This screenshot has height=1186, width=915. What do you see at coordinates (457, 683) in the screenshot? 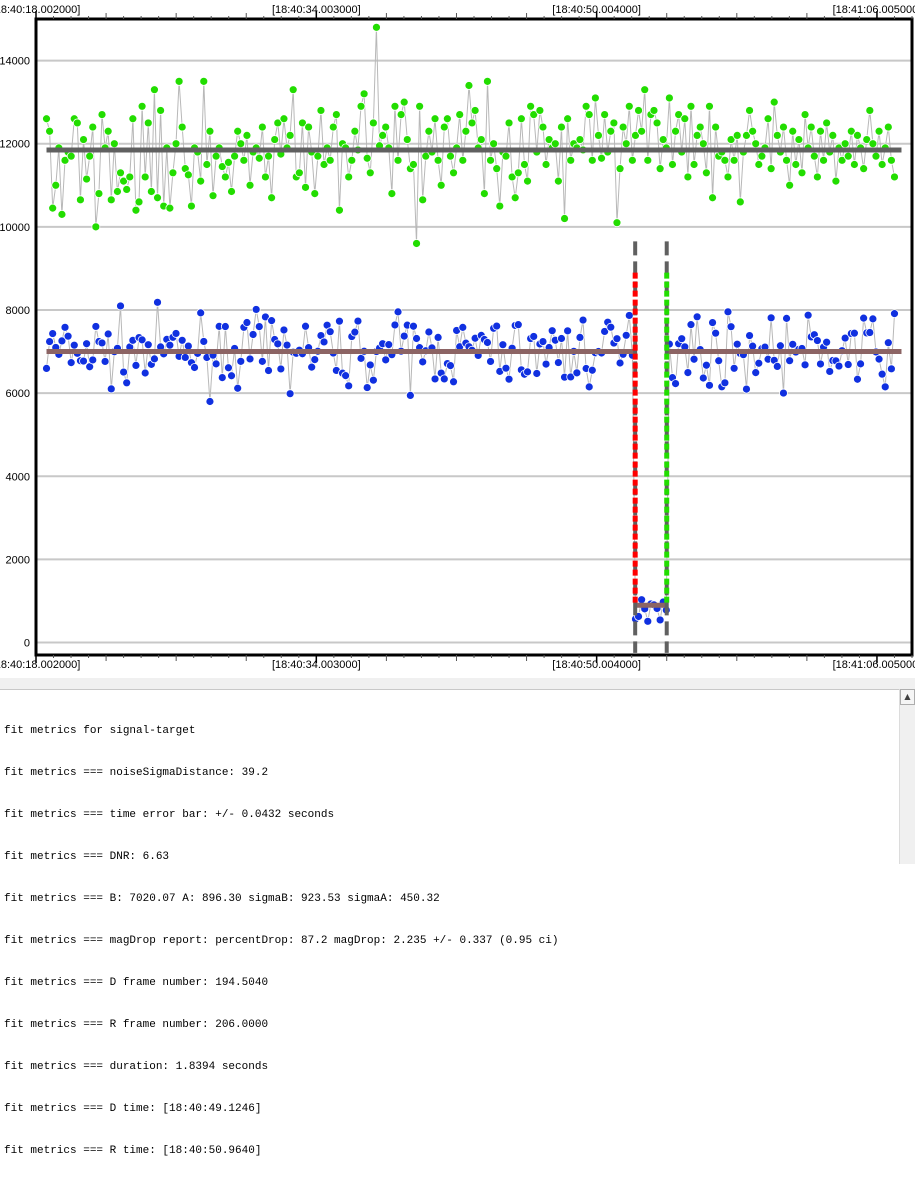
I see `pane-divider` at bounding box center [457, 683].